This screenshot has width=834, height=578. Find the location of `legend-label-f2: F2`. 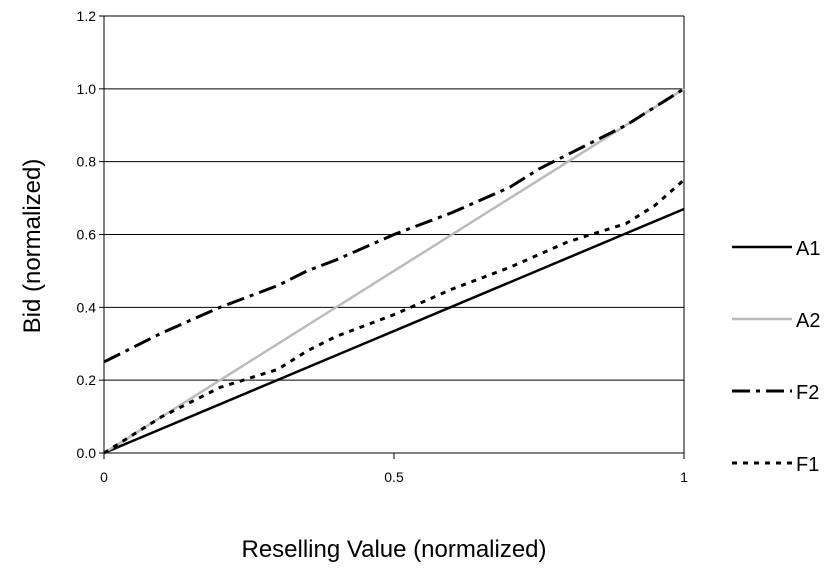

legend-label-f2: F2 is located at coordinates (807, 393).